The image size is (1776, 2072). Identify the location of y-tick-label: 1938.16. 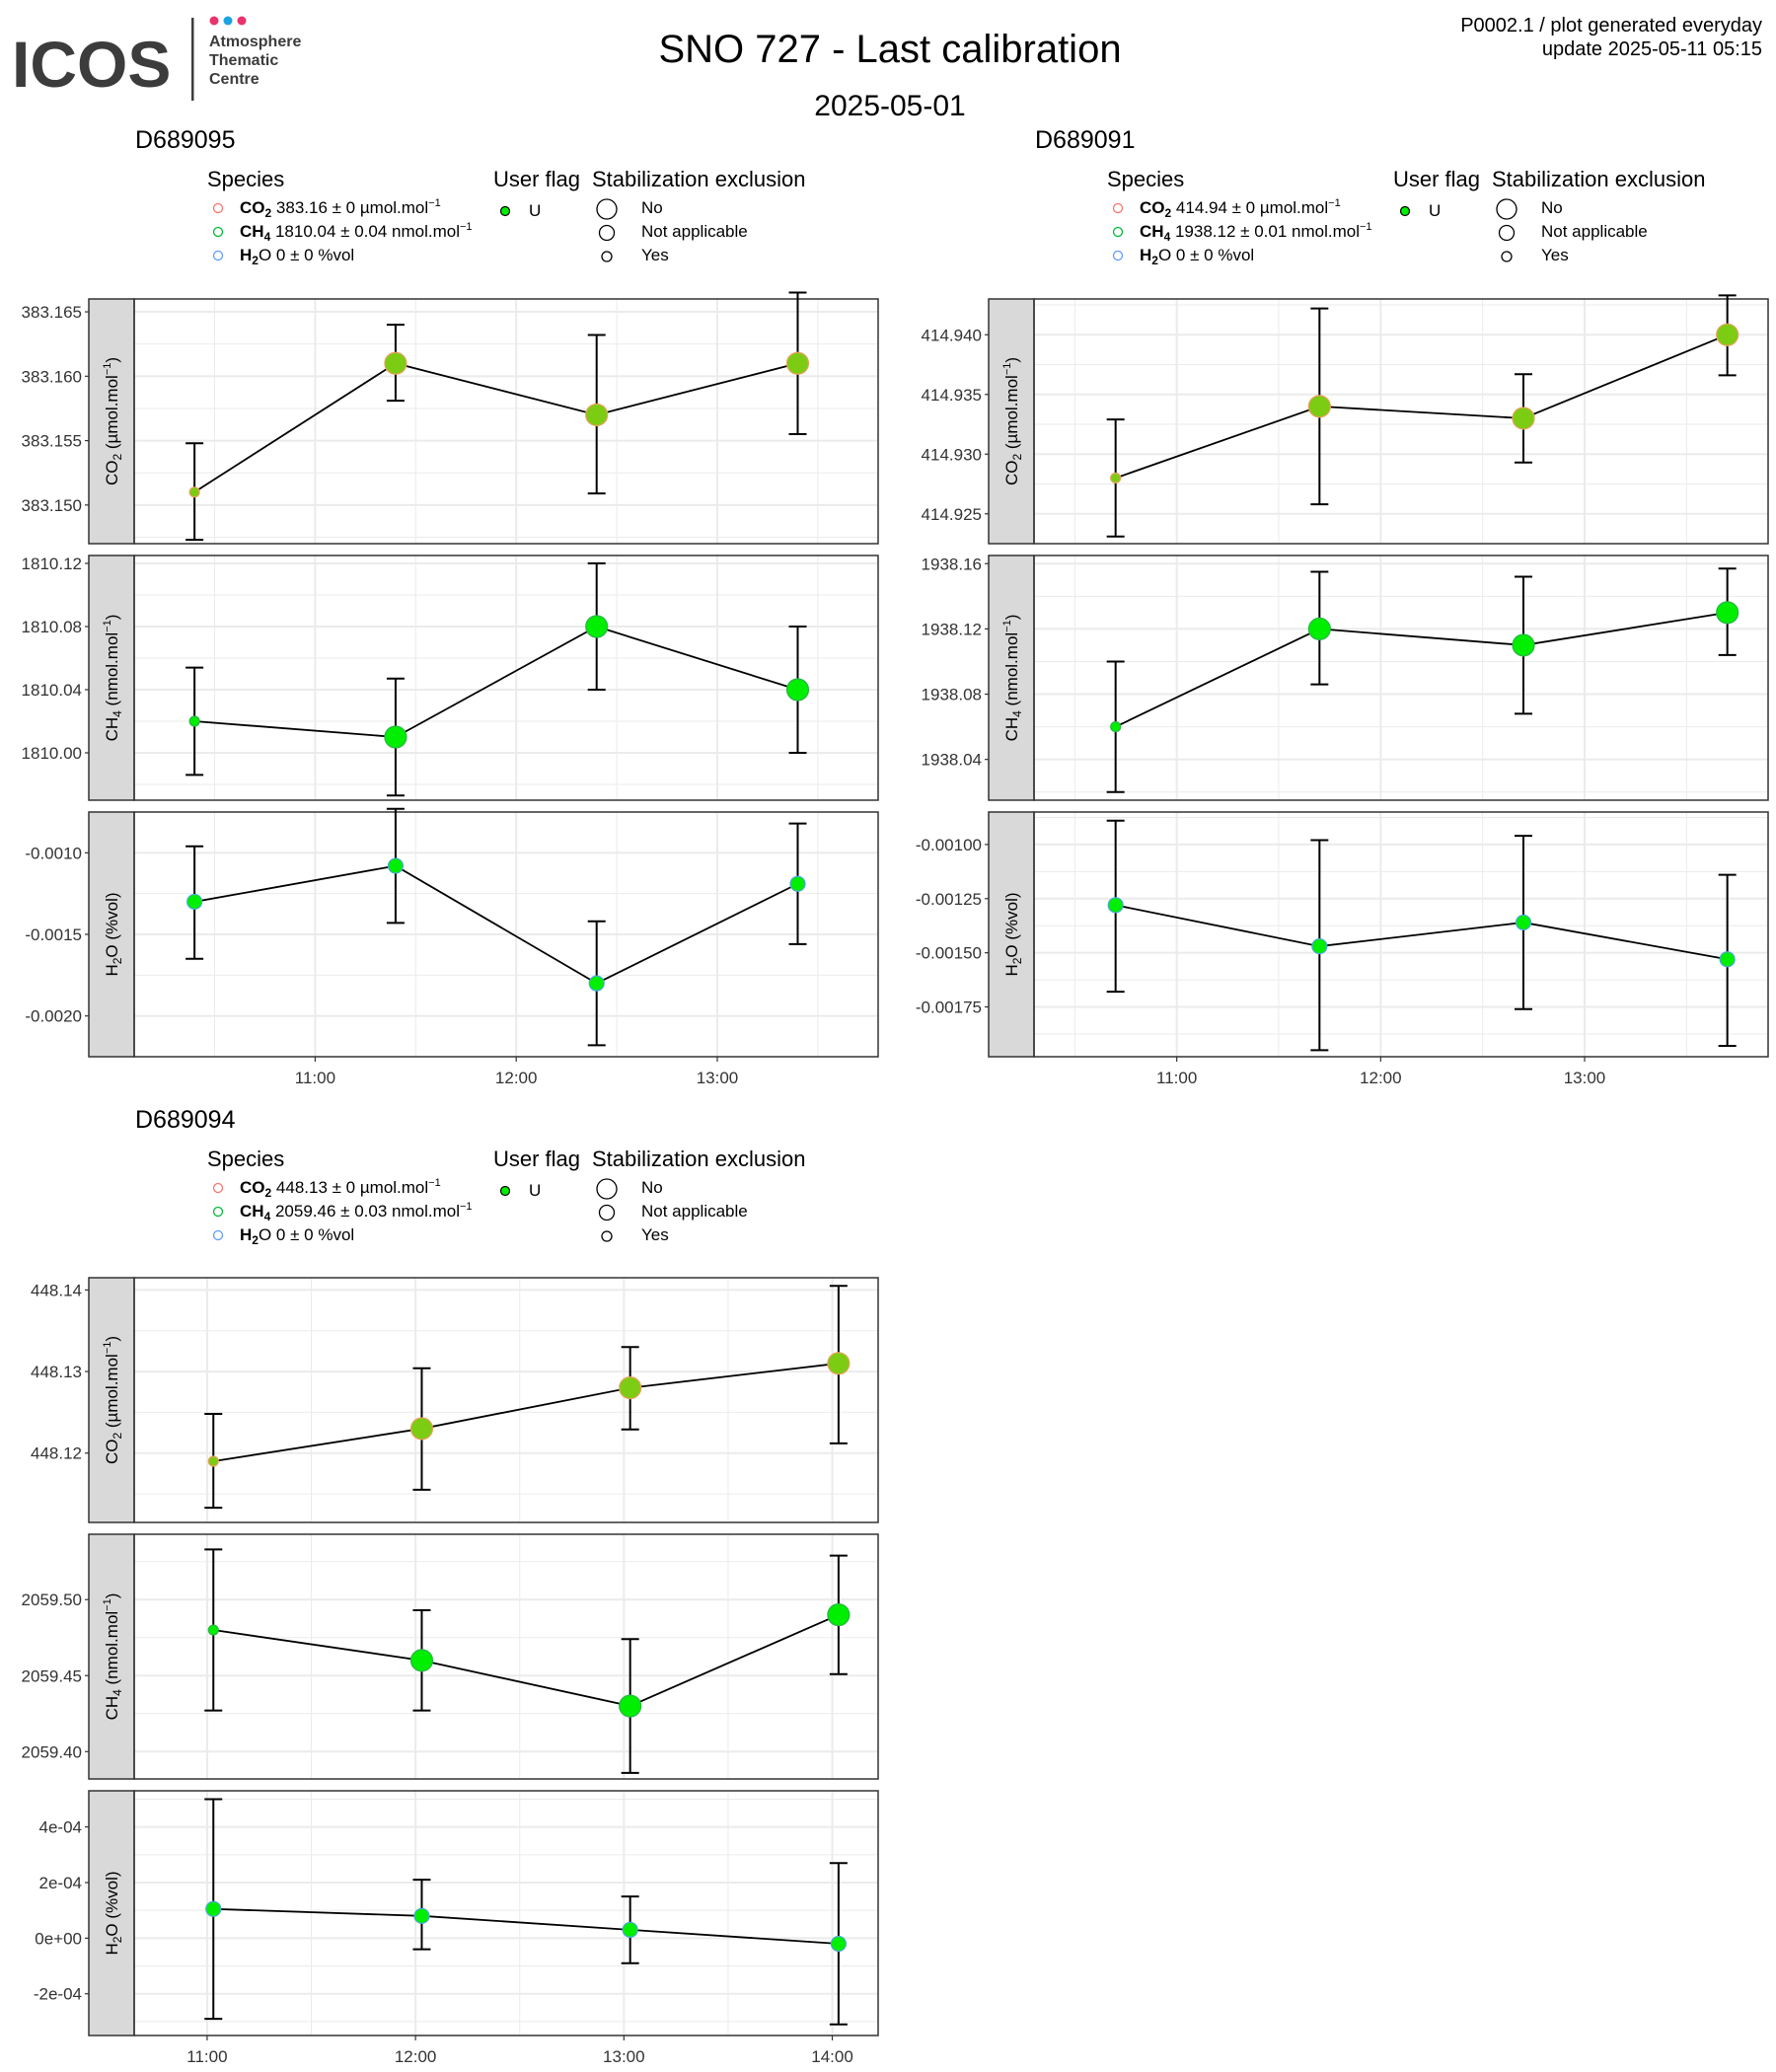
(952, 564).